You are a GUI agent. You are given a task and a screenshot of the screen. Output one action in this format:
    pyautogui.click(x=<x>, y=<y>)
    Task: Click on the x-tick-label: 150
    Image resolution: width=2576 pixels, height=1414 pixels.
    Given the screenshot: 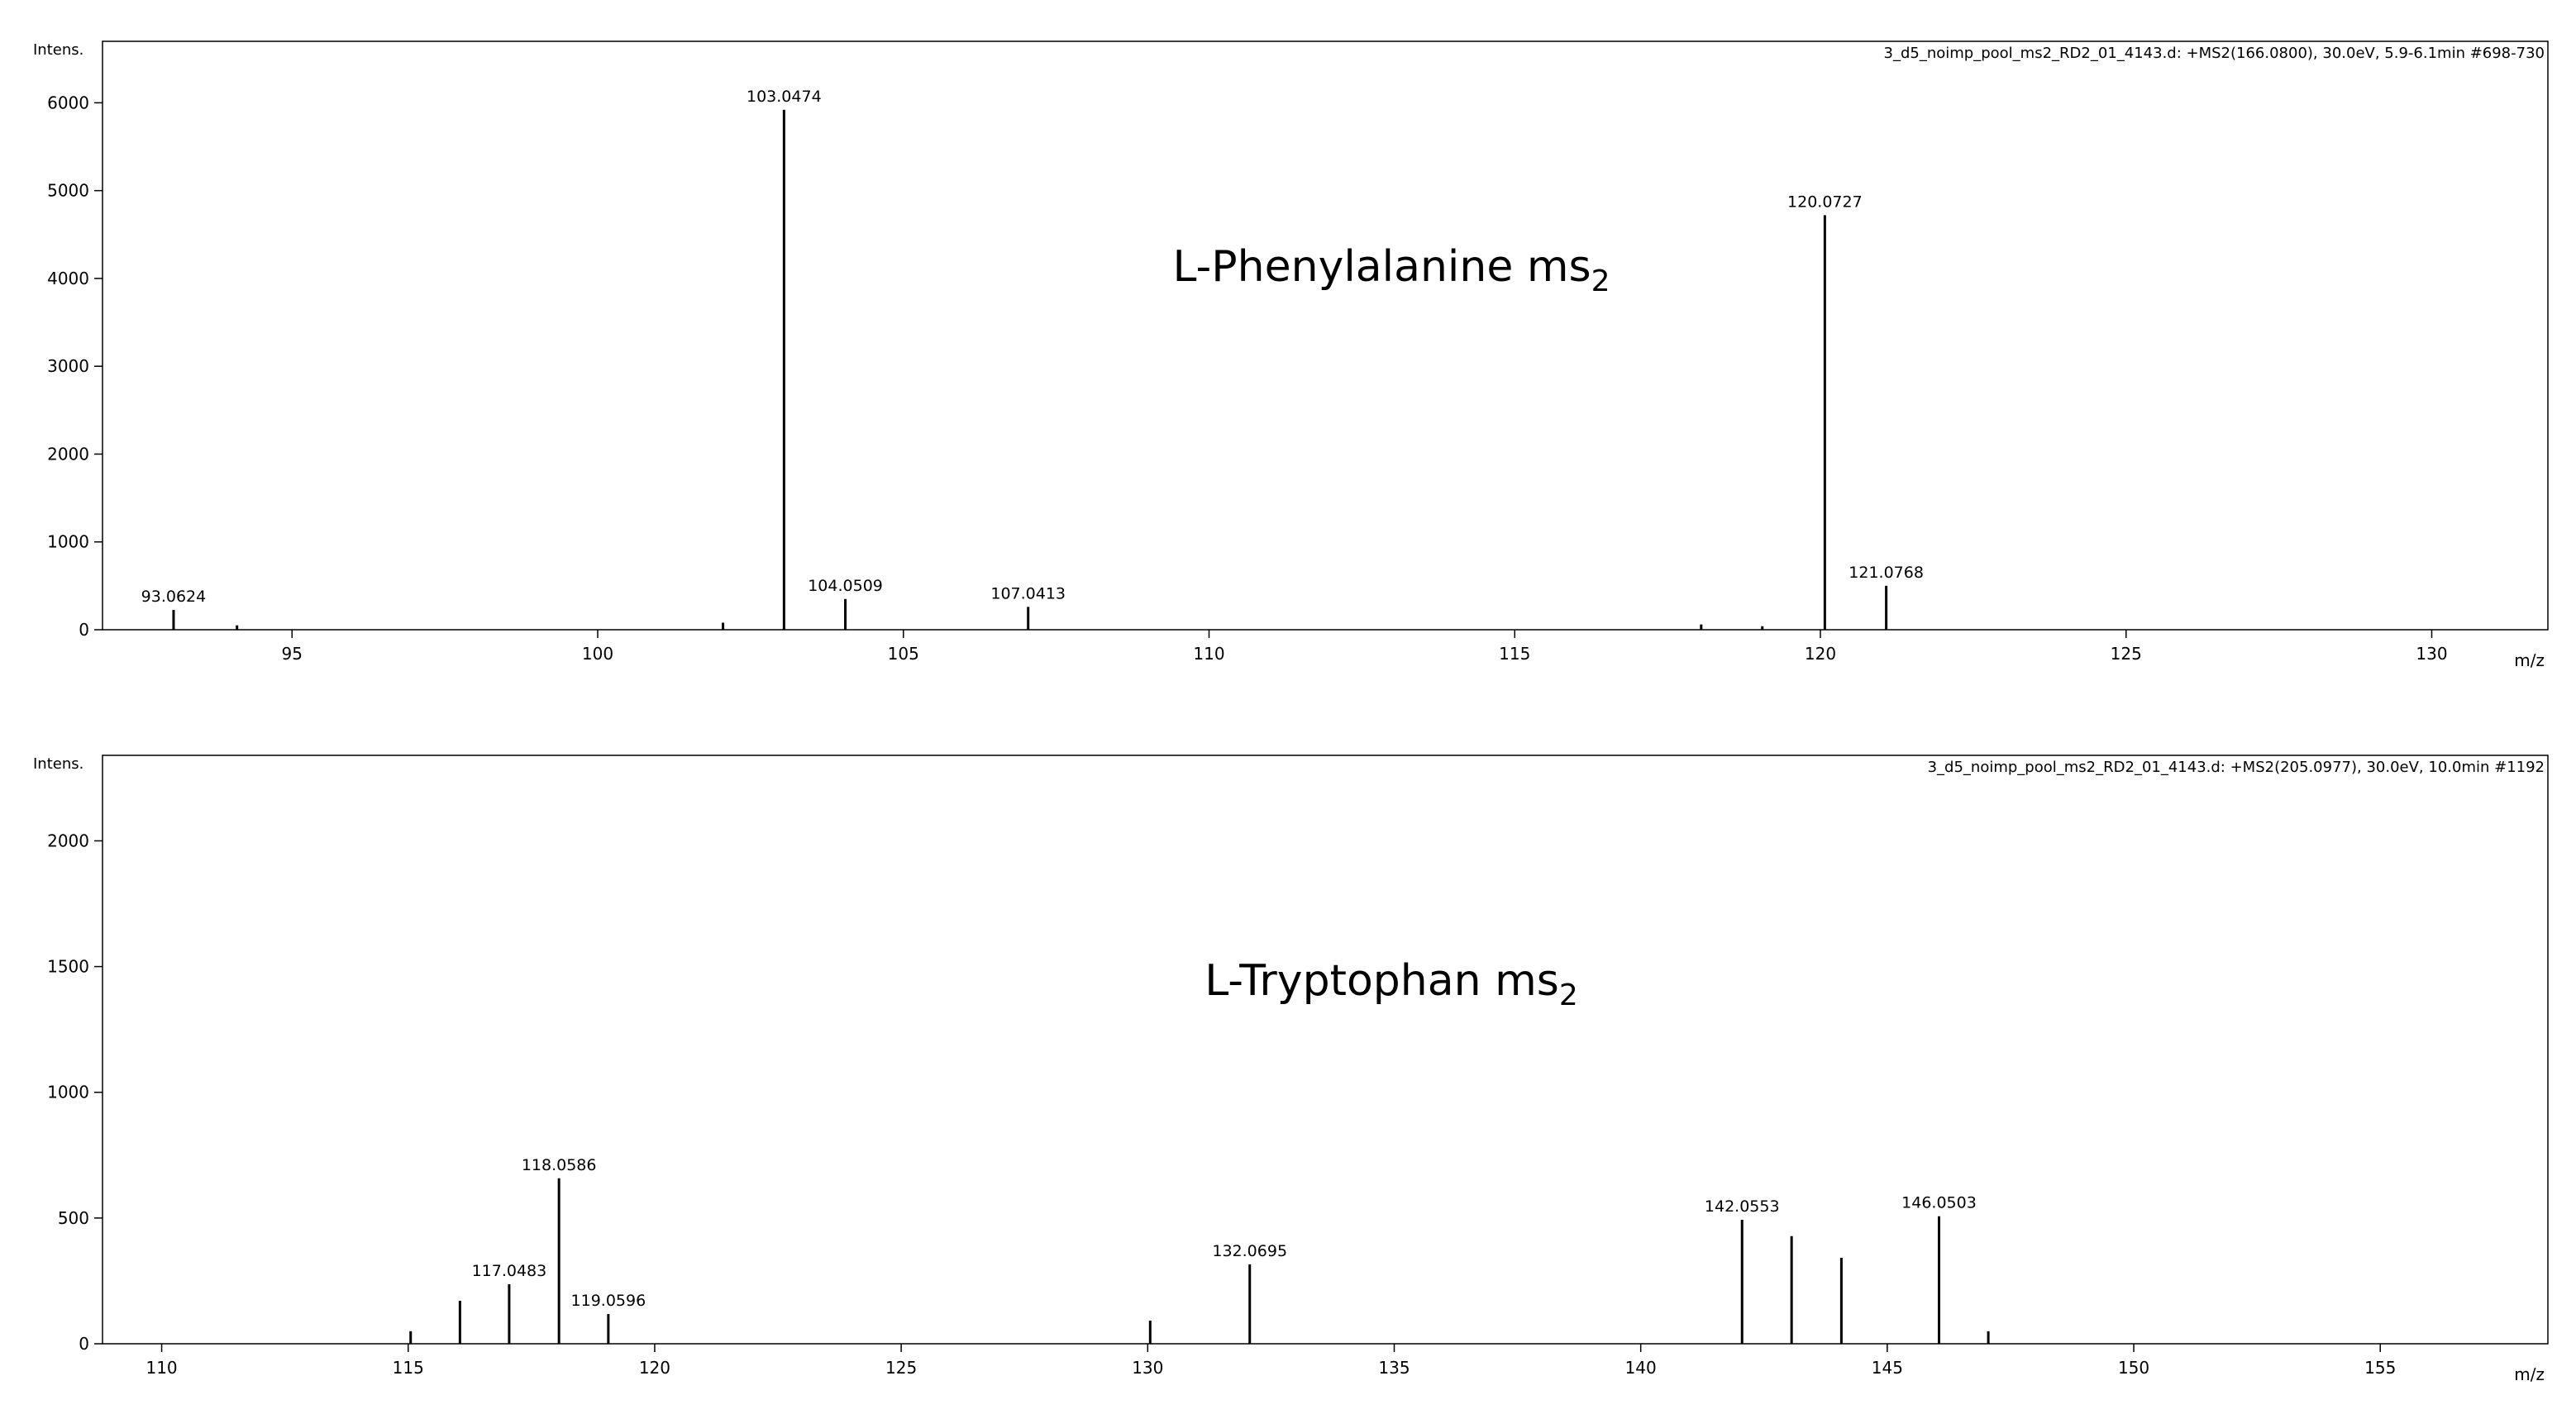 What is the action you would take?
    pyautogui.click(x=2133, y=1368)
    